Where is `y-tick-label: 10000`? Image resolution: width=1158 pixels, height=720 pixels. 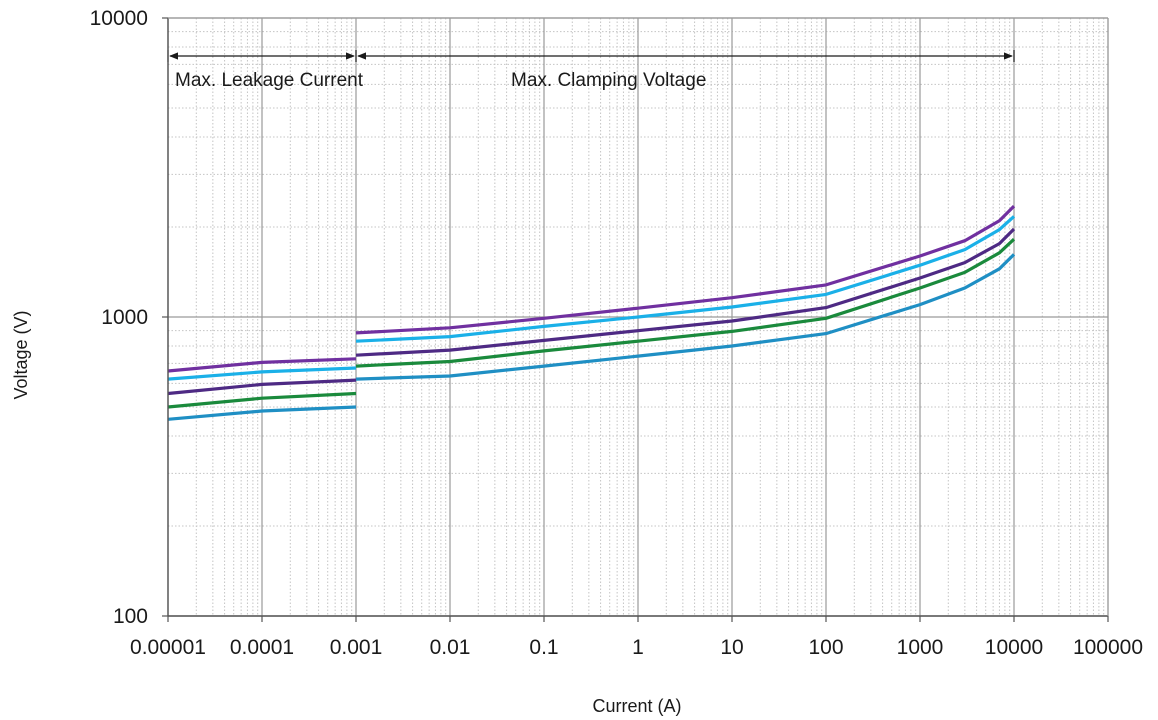
y-tick-label: 10000 is located at coordinates (119, 18).